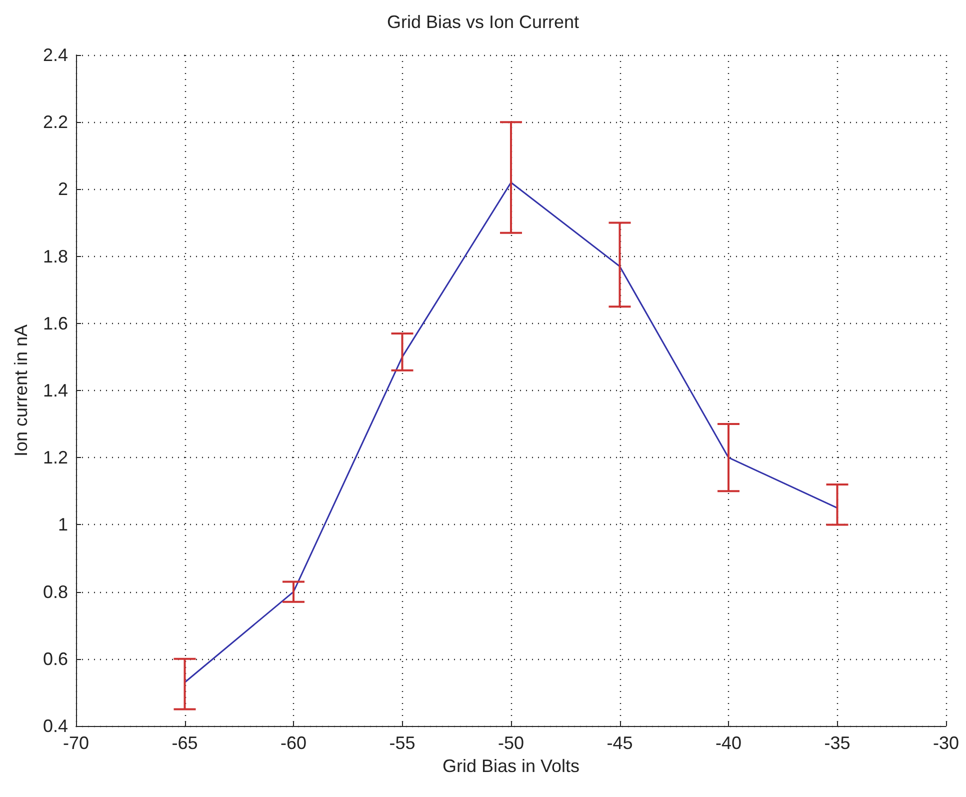 The image size is (966, 797). I want to click on x-tick-label: -50, so click(511, 743).